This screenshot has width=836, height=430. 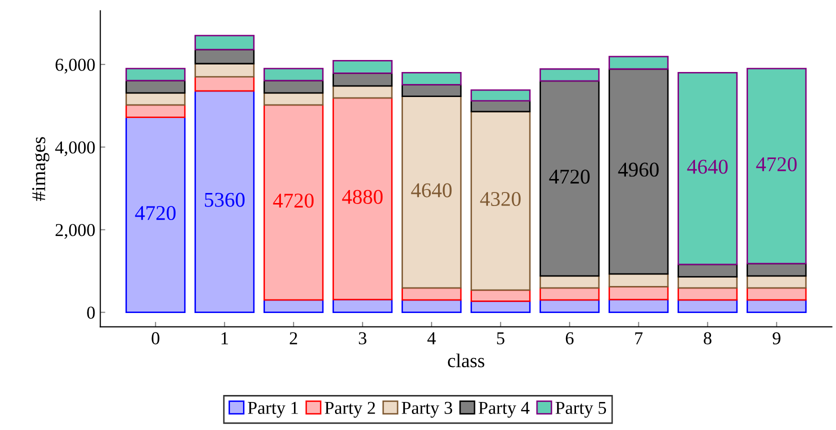 I want to click on legend-label: Party 5, so click(x=581, y=410).